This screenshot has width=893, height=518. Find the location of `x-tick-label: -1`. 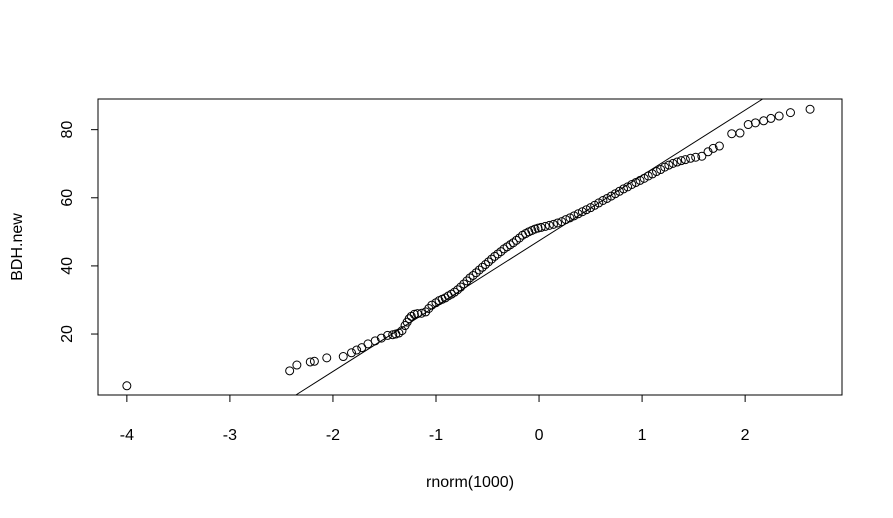

x-tick-label: -1 is located at coordinates (436, 435).